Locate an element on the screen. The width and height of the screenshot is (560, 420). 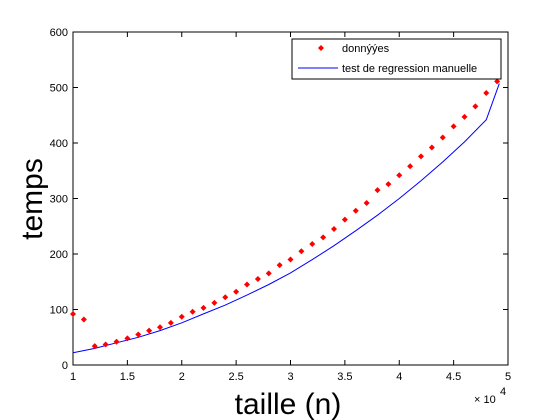
x-tick-label: 3.5 is located at coordinates (344, 377).